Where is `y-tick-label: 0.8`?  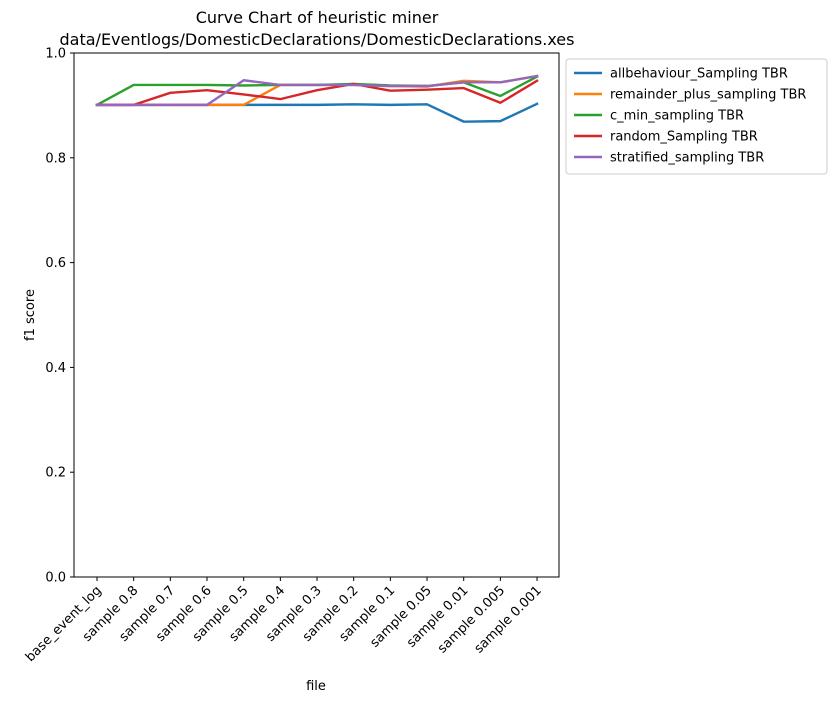
y-tick-label: 0.8 is located at coordinates (55, 158).